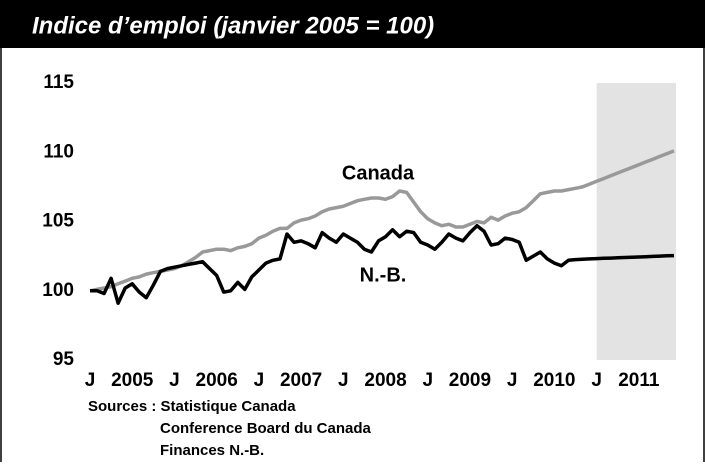 The height and width of the screenshot is (467, 705). I want to click on series-line, so click(382, 264).